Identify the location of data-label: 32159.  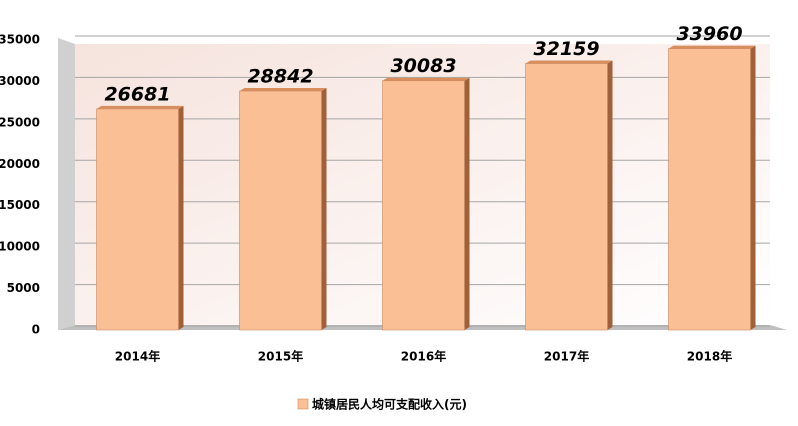
(566, 49).